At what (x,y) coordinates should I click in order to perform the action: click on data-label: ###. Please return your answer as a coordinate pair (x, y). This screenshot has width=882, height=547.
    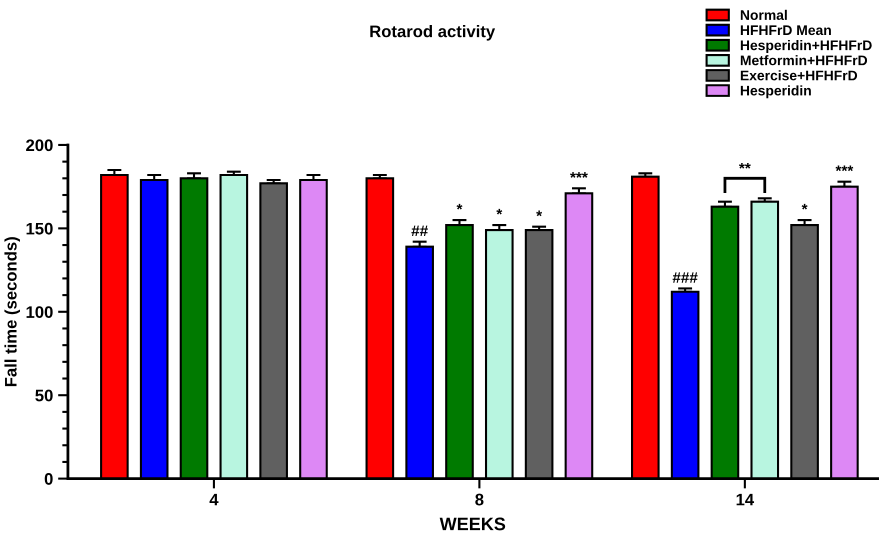
    Looking at the image, I should click on (685, 277).